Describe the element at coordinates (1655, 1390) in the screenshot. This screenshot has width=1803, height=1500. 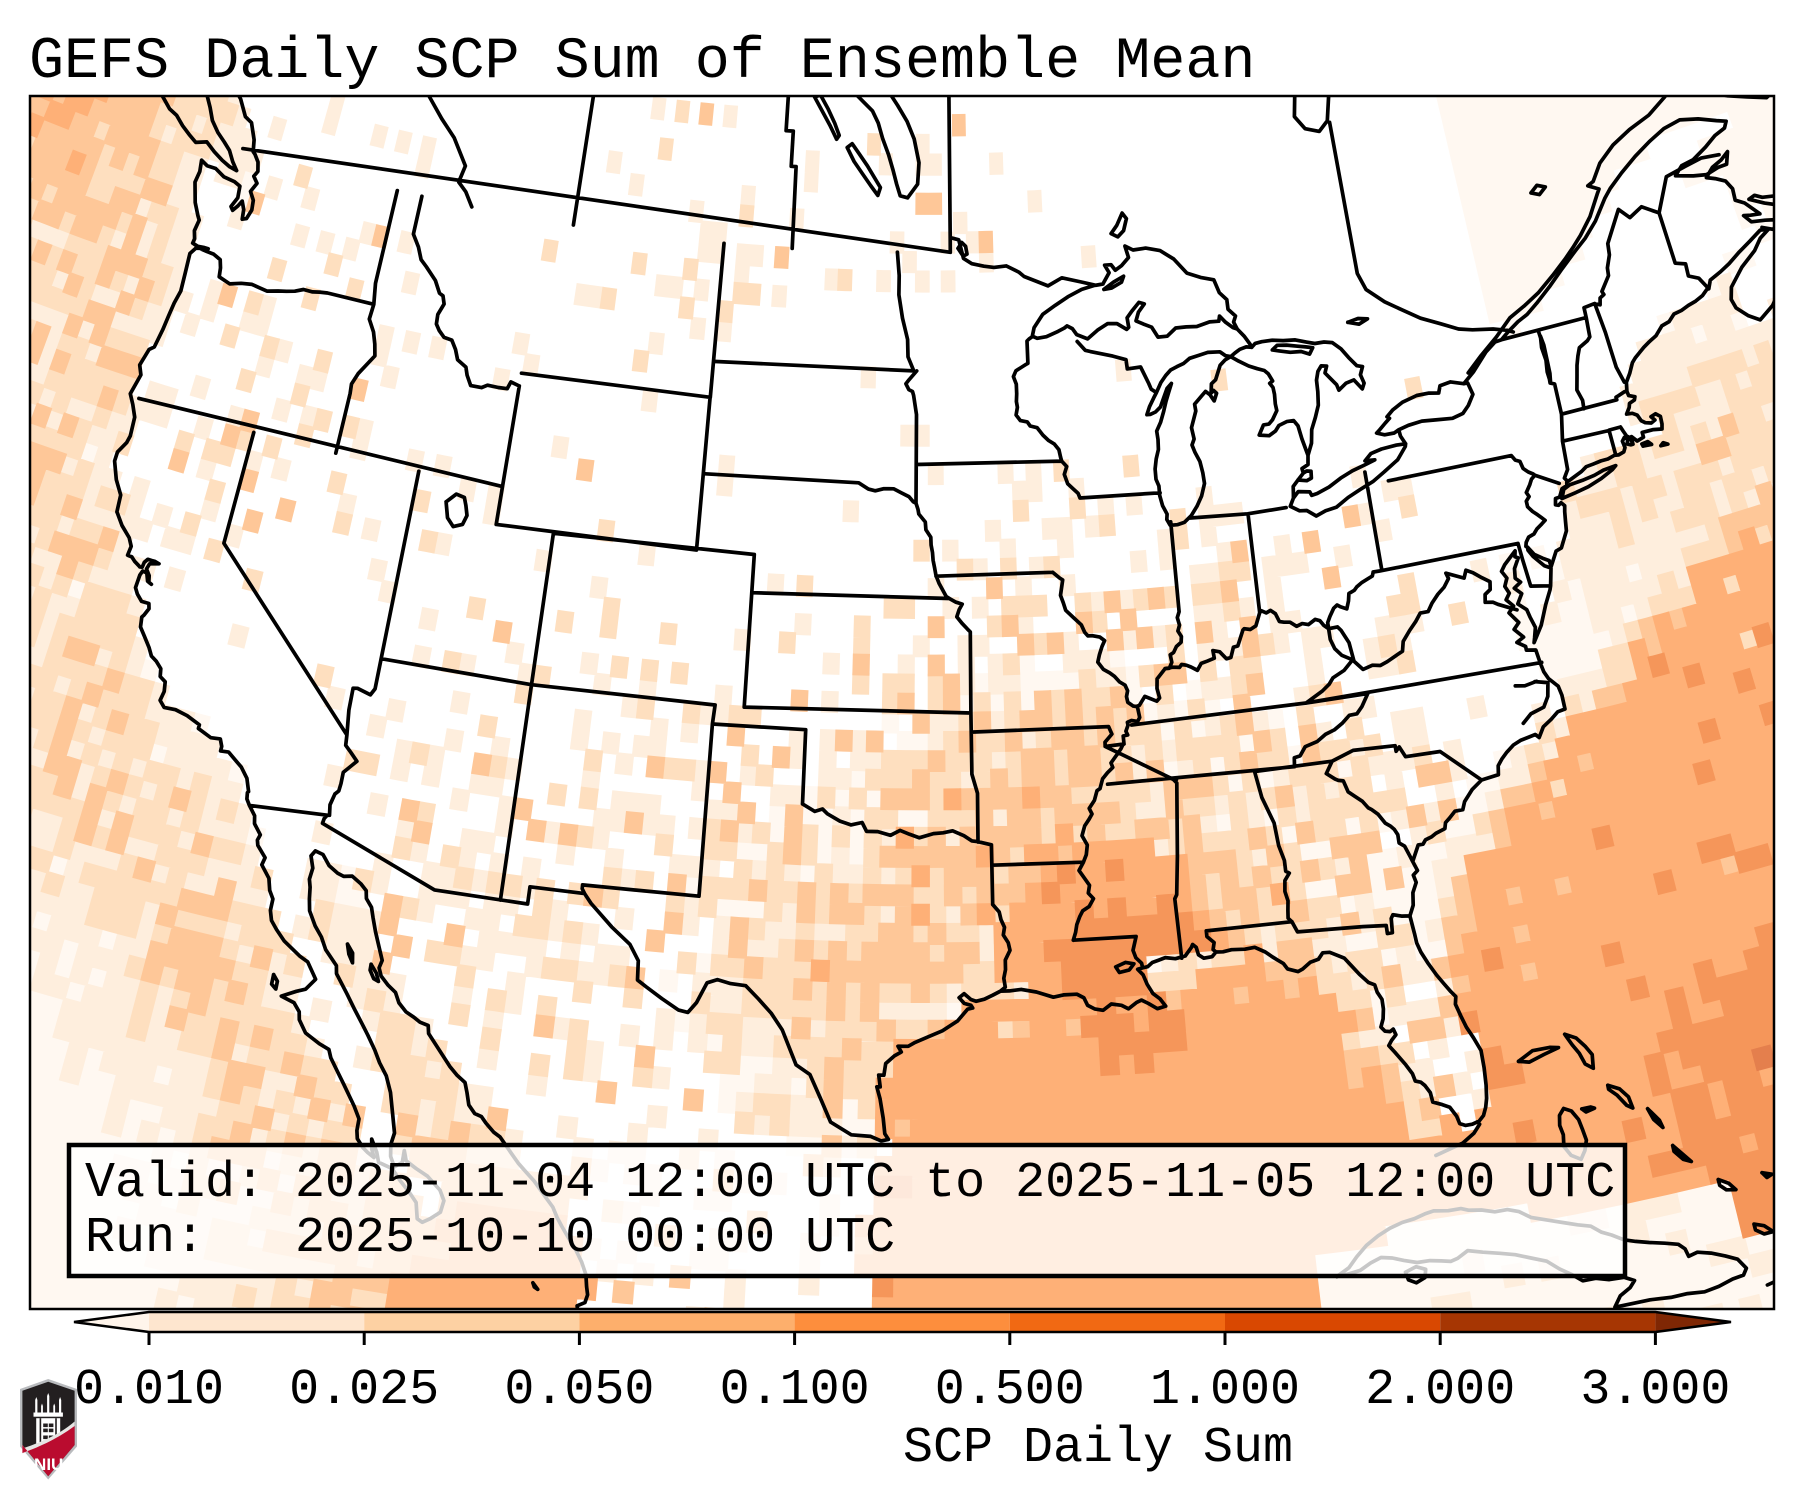
I see `svg-text: 3.000` at that location.